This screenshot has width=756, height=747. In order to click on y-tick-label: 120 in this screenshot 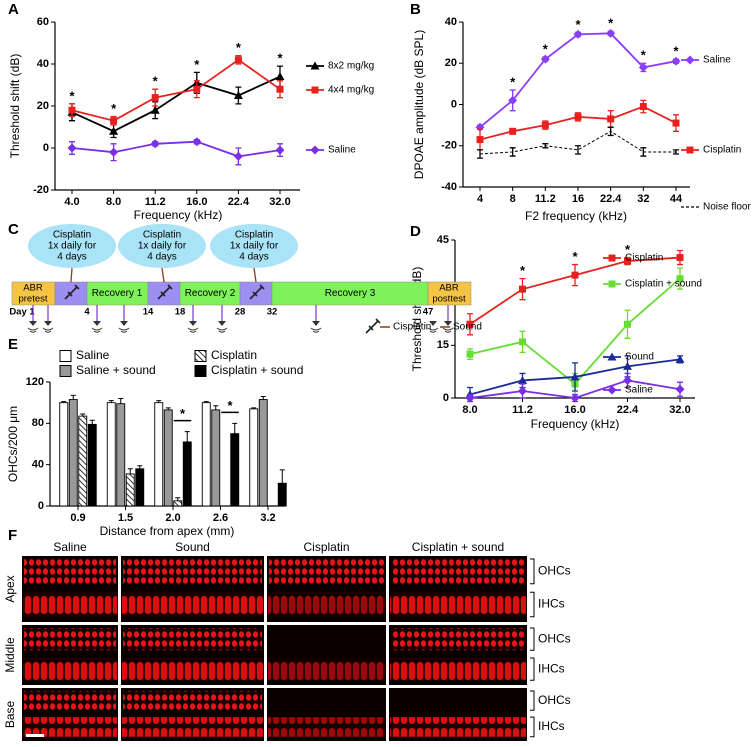, I will do `click(35, 382)`.